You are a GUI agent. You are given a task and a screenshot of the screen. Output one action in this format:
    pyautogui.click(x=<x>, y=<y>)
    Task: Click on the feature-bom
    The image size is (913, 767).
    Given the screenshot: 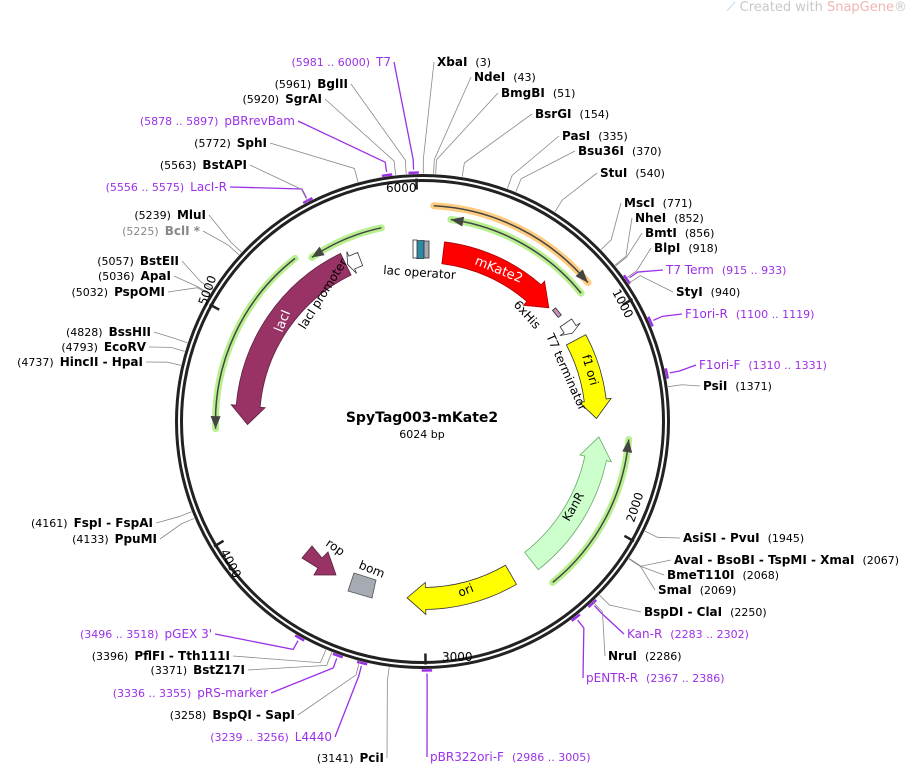 What is the action you would take?
    pyautogui.click(x=362, y=585)
    